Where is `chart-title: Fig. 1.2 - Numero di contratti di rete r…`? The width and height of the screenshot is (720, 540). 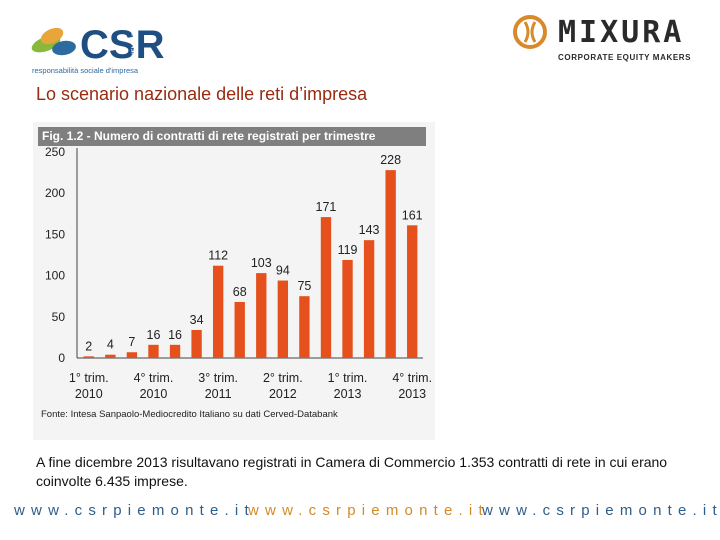 chart-title: Fig. 1.2 - Numero di contratti di rete r… is located at coordinates (232, 136).